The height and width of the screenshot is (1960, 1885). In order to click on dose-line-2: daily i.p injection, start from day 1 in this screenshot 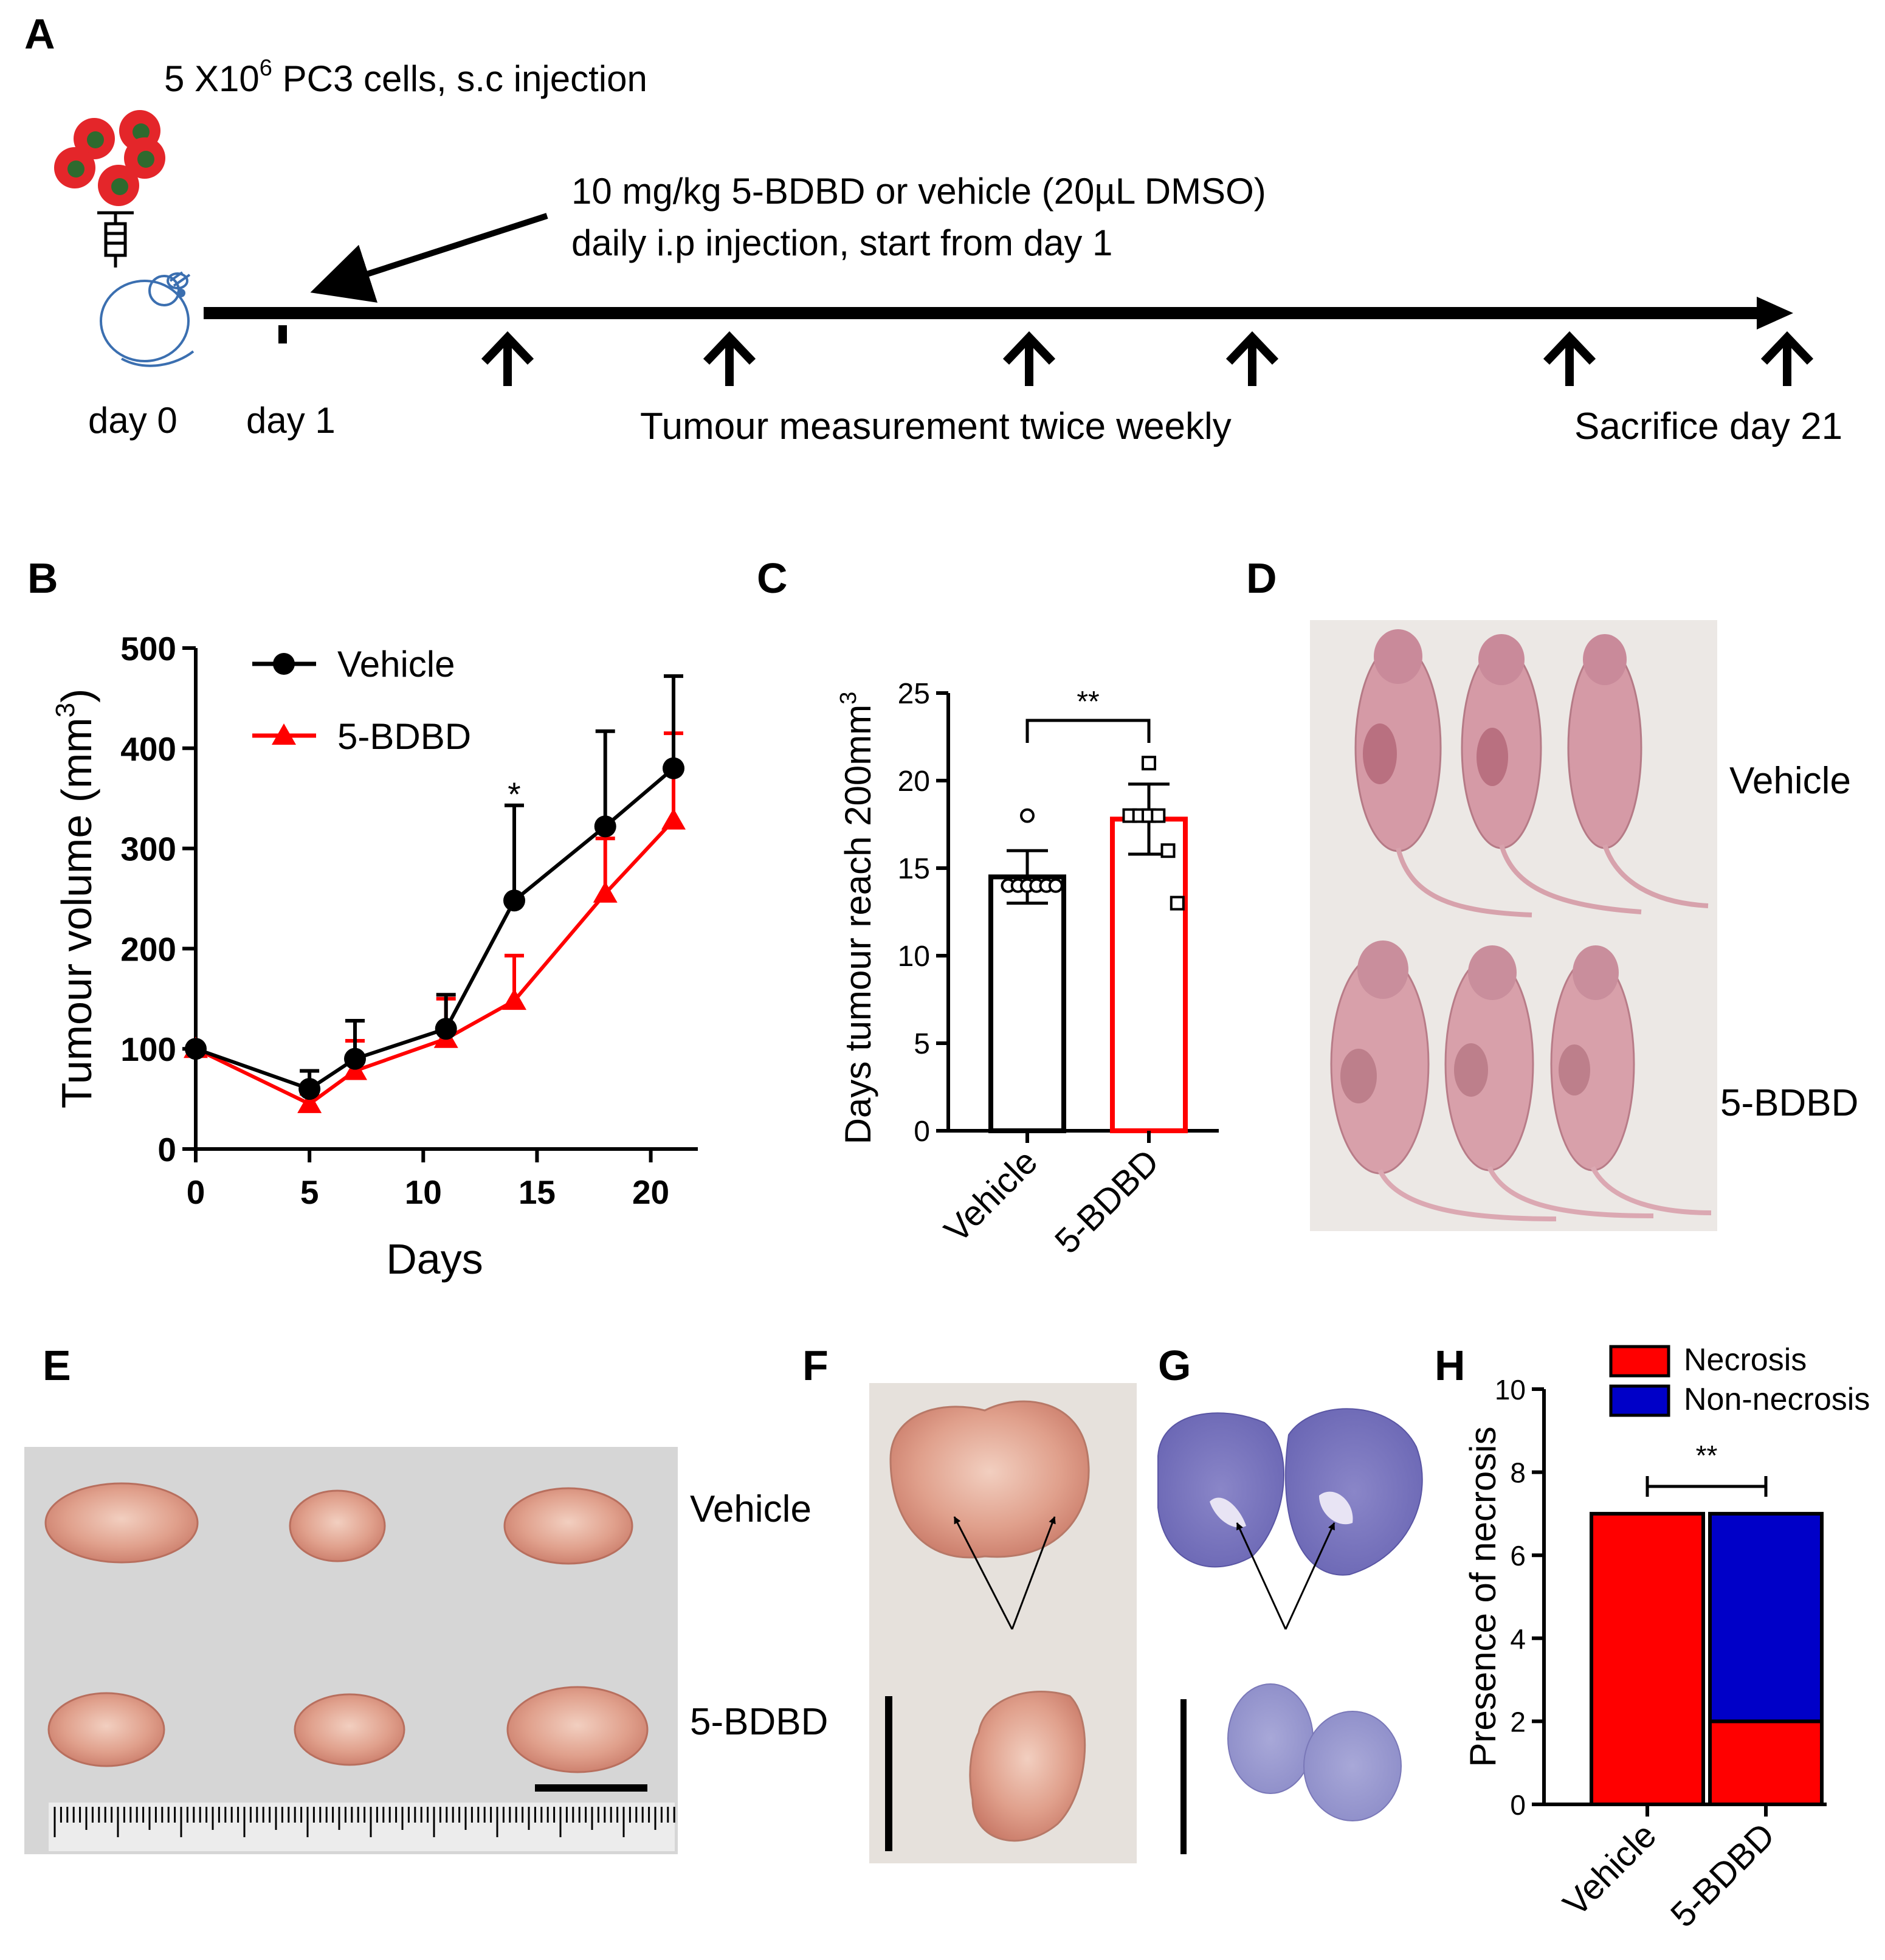, I will do `click(841, 243)`.